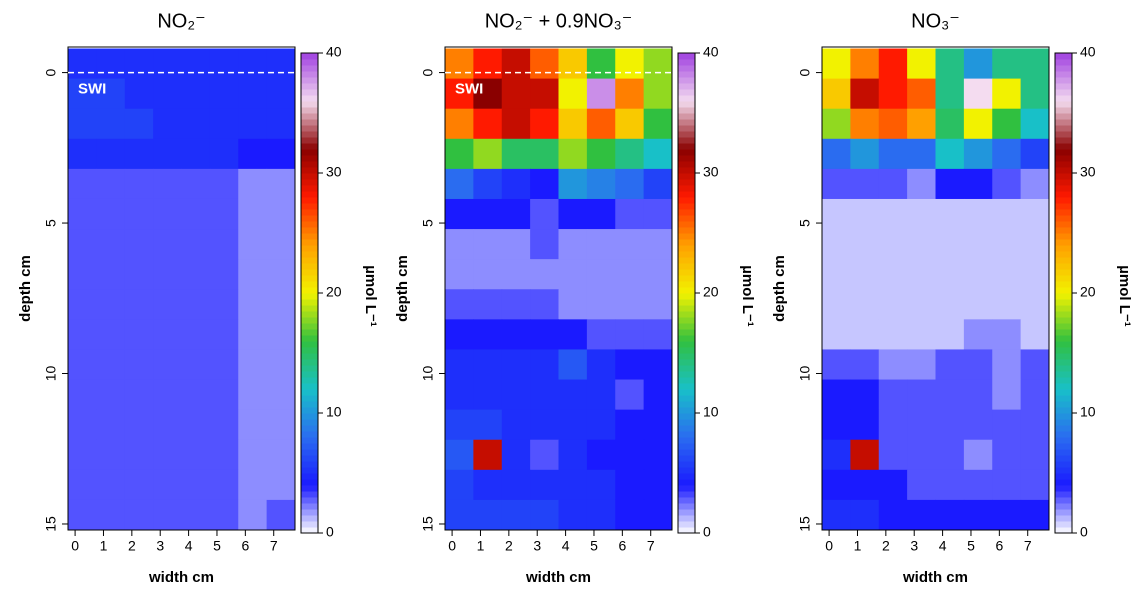 The width and height of the screenshot is (1135, 594). I want to click on x-tick-label: 7, so click(651, 546).